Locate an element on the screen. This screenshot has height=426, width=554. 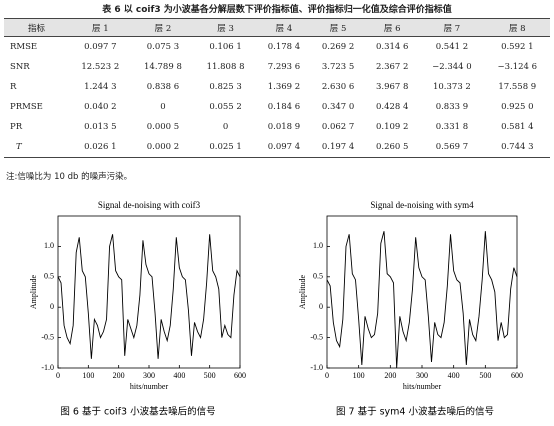
table-cell: −2.344 0 is located at coordinates (452, 67).